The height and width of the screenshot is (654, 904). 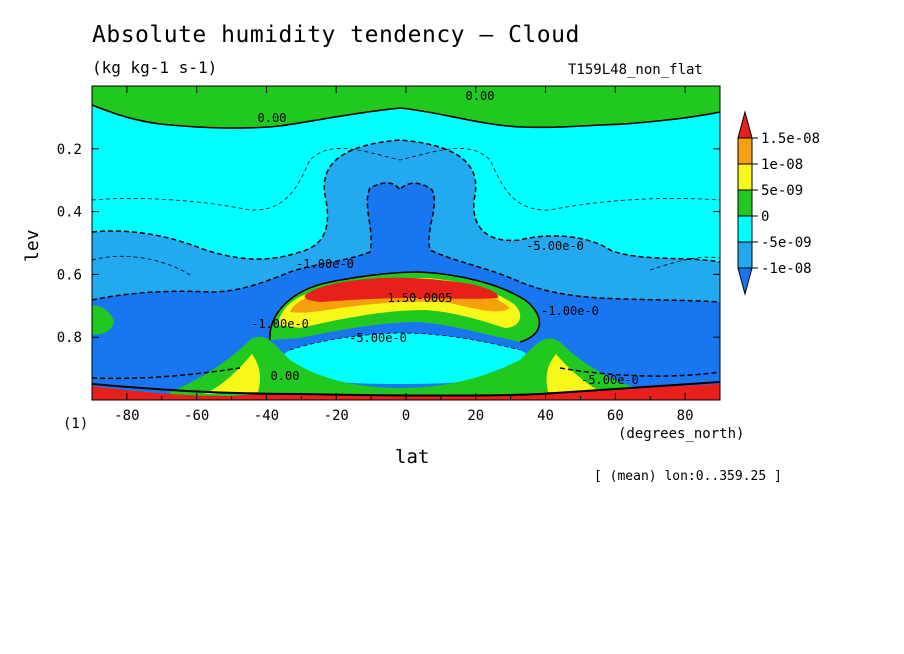 I want to click on colorbar-label: -5e-09, so click(x=786, y=243).